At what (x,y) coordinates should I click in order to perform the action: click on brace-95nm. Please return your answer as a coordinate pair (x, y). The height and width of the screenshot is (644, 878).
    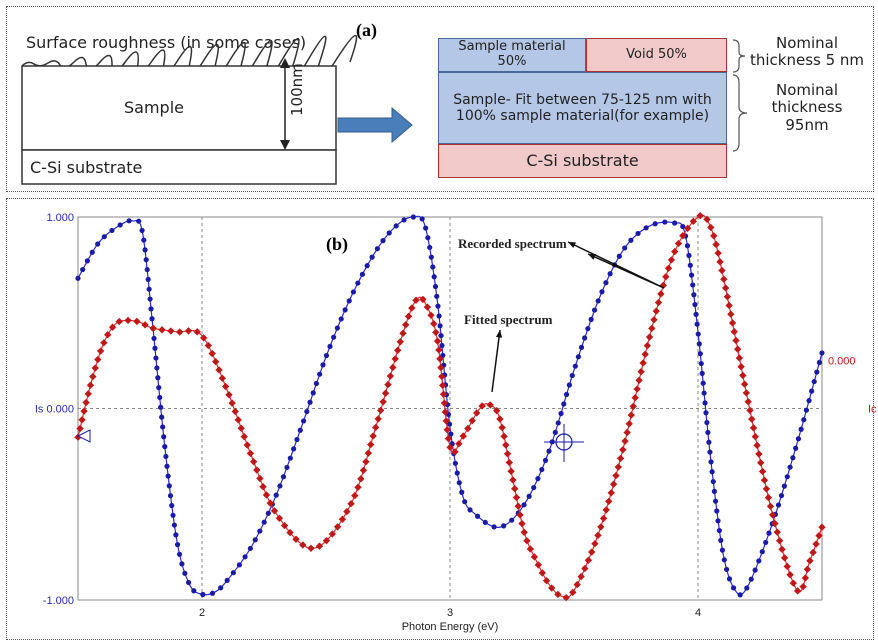
    Looking at the image, I should click on (740, 113).